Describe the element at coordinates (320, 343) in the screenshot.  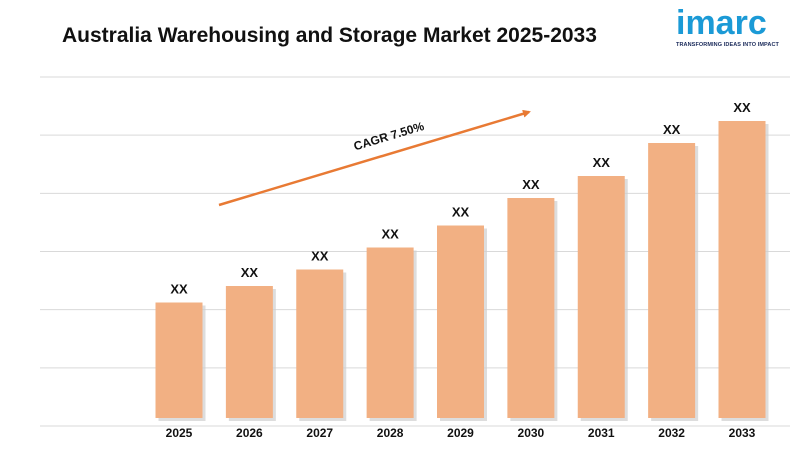
I see `bar-2027` at that location.